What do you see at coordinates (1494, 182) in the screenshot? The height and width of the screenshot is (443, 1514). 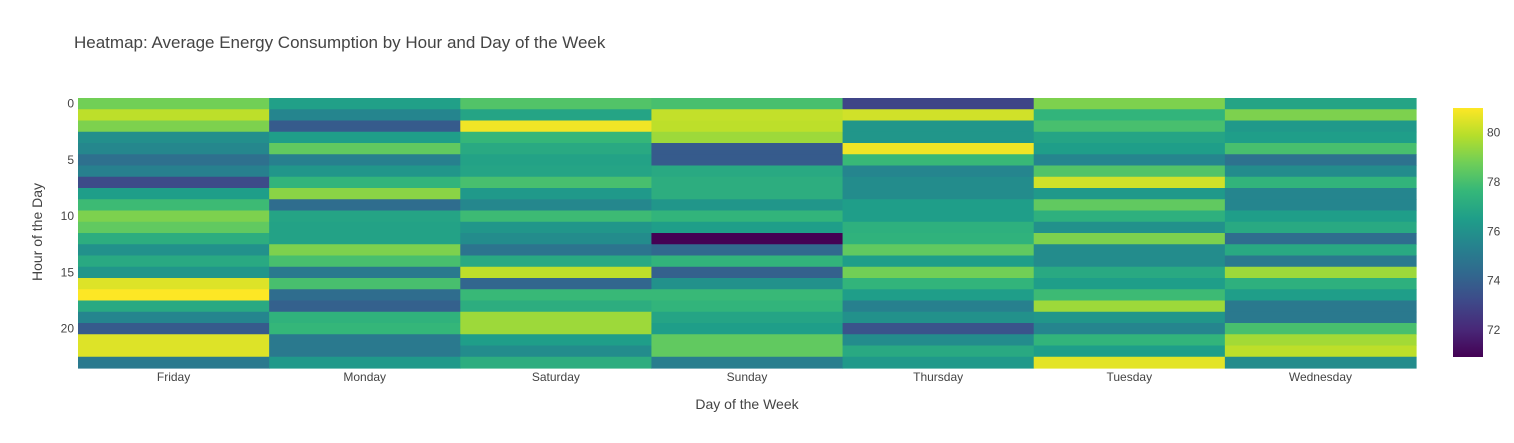 I see `colorbar-tick-label: 78` at bounding box center [1494, 182].